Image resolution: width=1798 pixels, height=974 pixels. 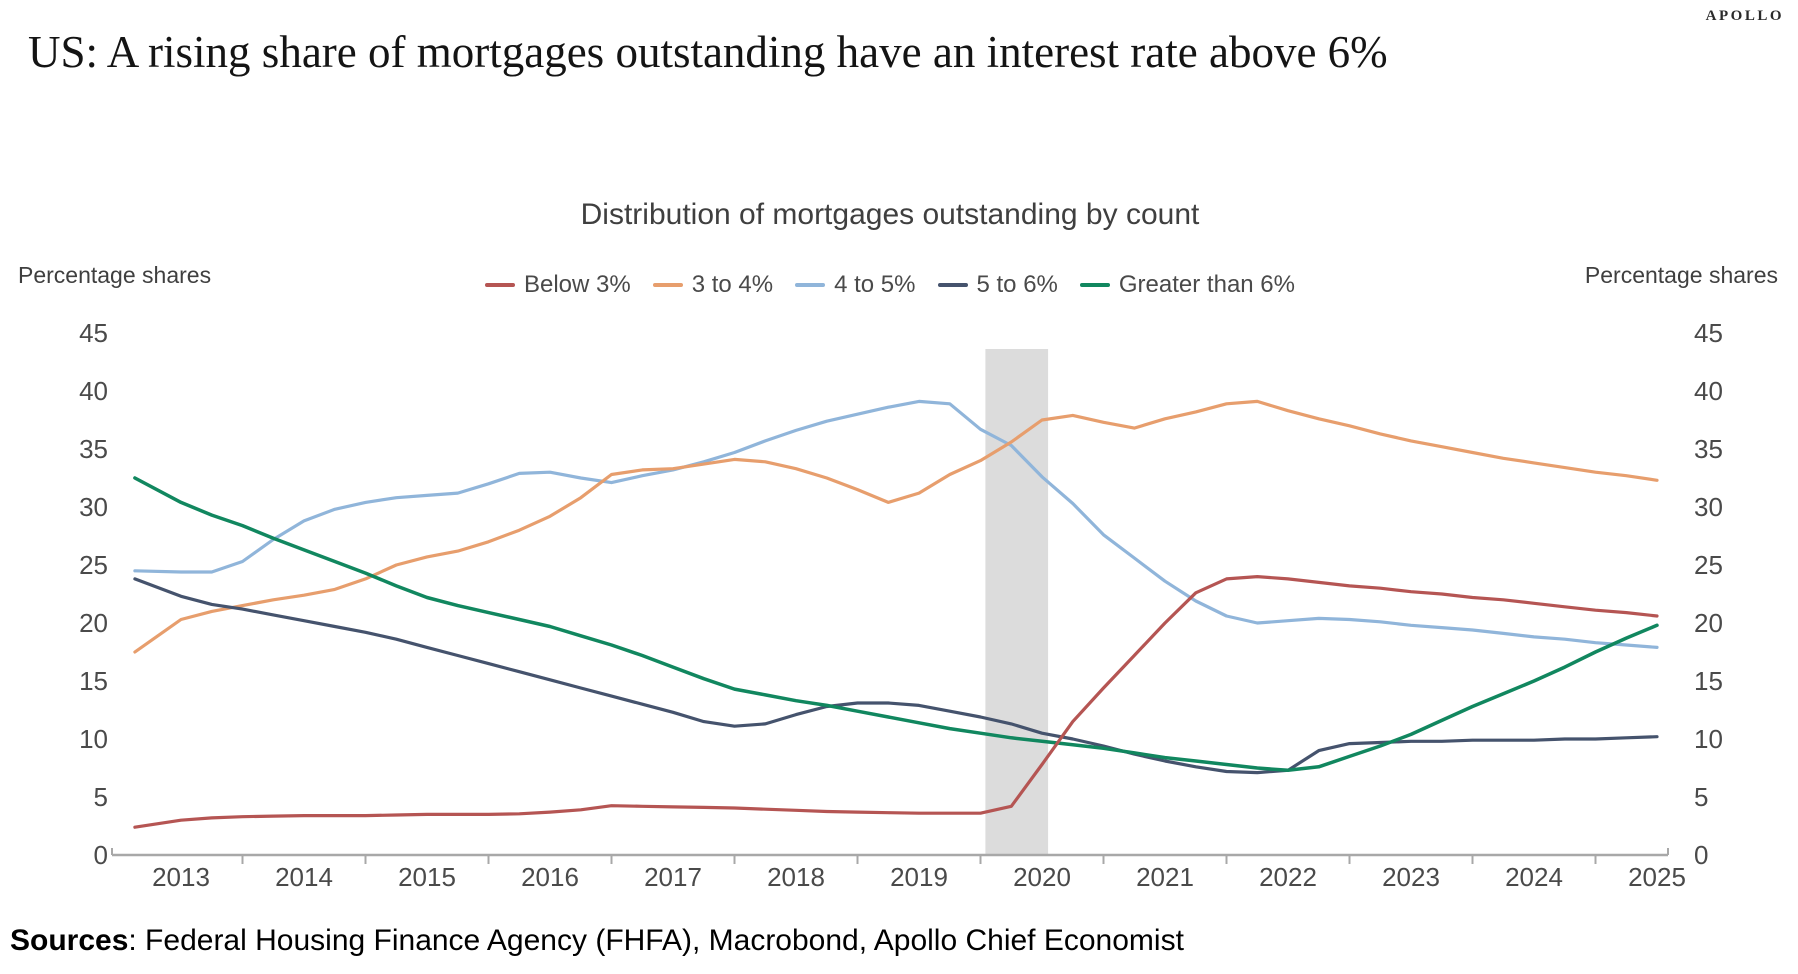 I want to click on apollo-logo: APOLLO, so click(x=1744, y=16).